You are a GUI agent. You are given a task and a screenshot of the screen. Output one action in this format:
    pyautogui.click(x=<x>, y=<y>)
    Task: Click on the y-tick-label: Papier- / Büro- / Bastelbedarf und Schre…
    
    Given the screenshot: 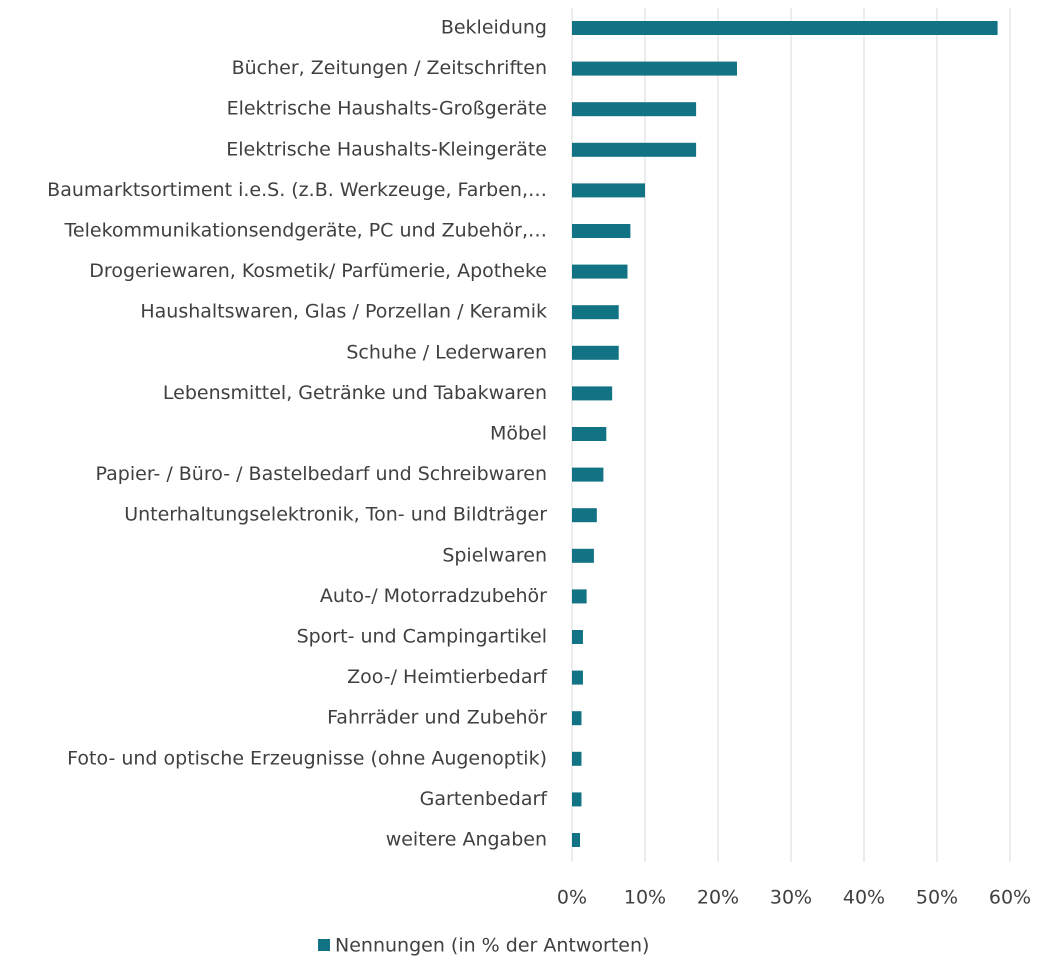 What is the action you would take?
    pyautogui.click(x=321, y=474)
    